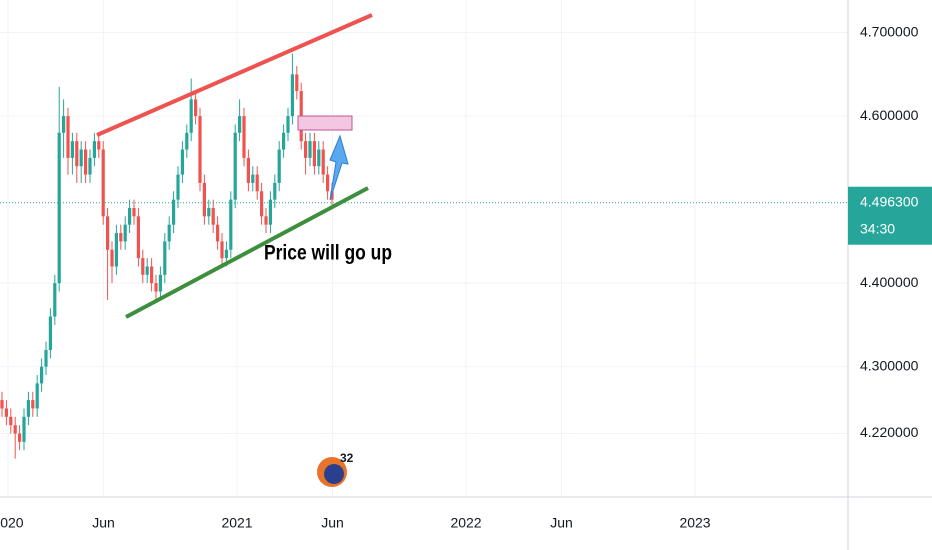 The height and width of the screenshot is (550, 932). Describe the element at coordinates (889, 365) in the screenshot. I see `y-tick-label: 4.300000` at that location.